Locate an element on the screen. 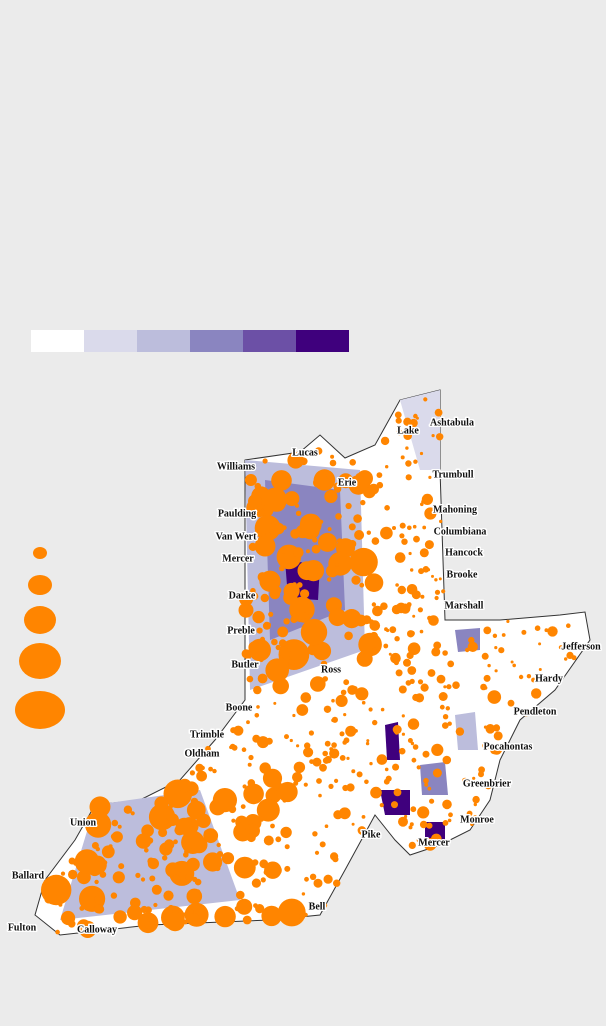 This screenshot has height=1026, width=606. area is located at coordinates (466, 731).